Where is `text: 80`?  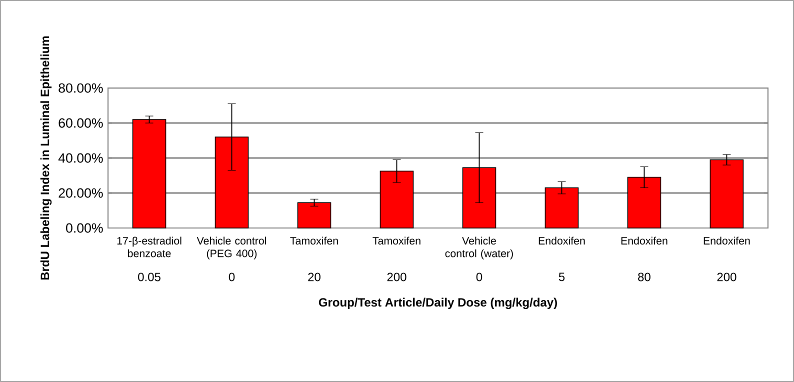 text: 80 is located at coordinates (644, 277).